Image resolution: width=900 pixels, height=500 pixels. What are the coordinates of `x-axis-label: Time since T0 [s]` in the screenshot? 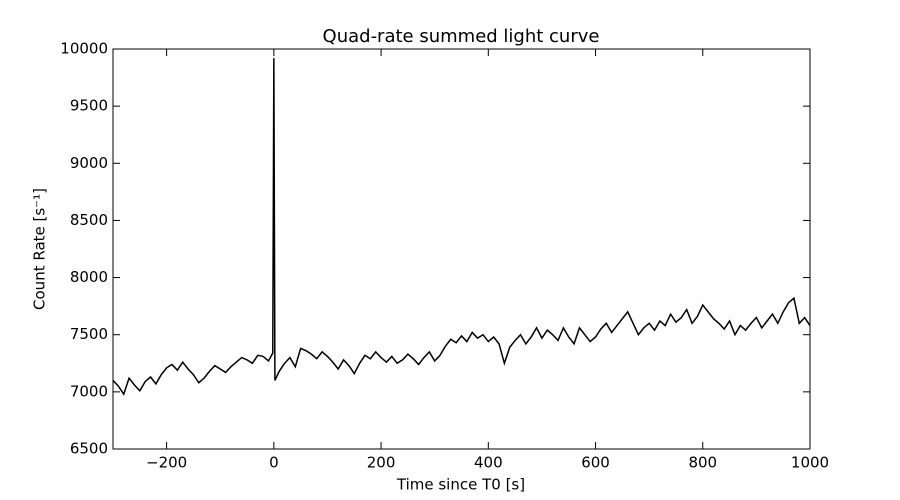 It's located at (460, 485).